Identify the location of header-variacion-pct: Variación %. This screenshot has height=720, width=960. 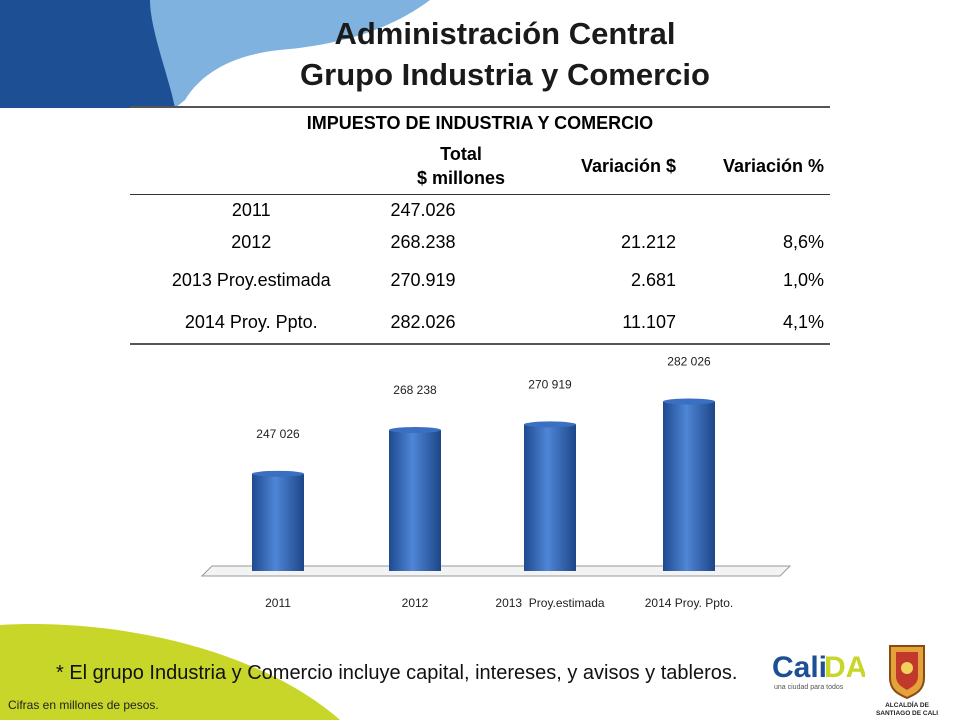
(773, 165).